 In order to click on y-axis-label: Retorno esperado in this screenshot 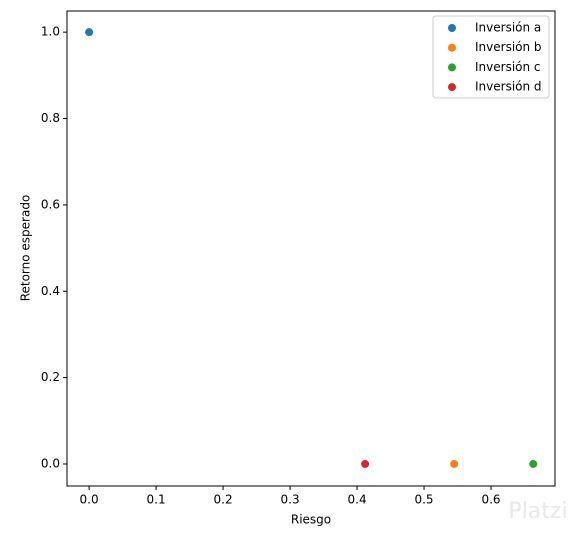, I will do `click(26, 248)`.